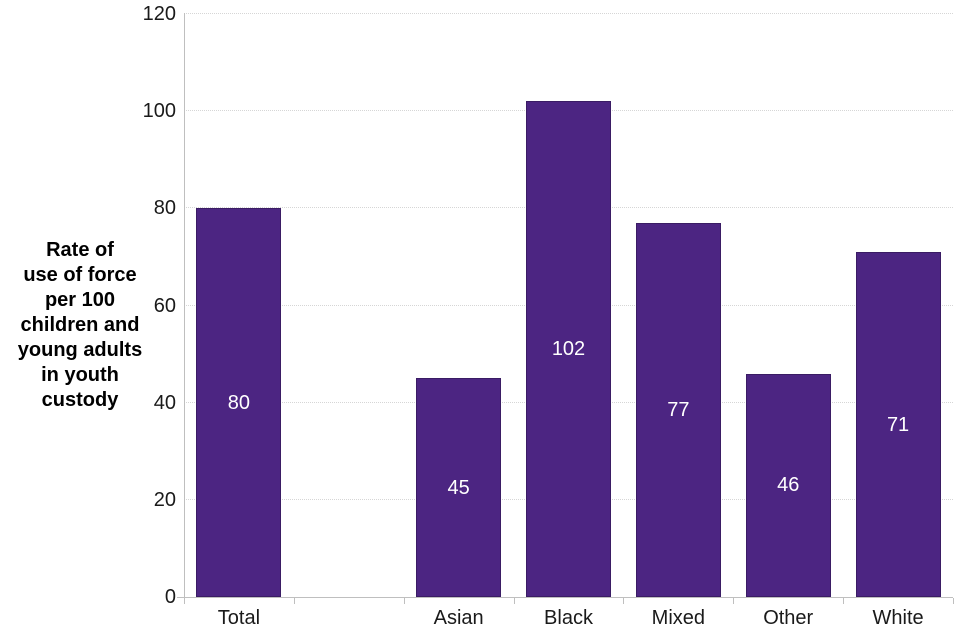 This screenshot has height=640, width=960. I want to click on bar-white, so click(898, 424).